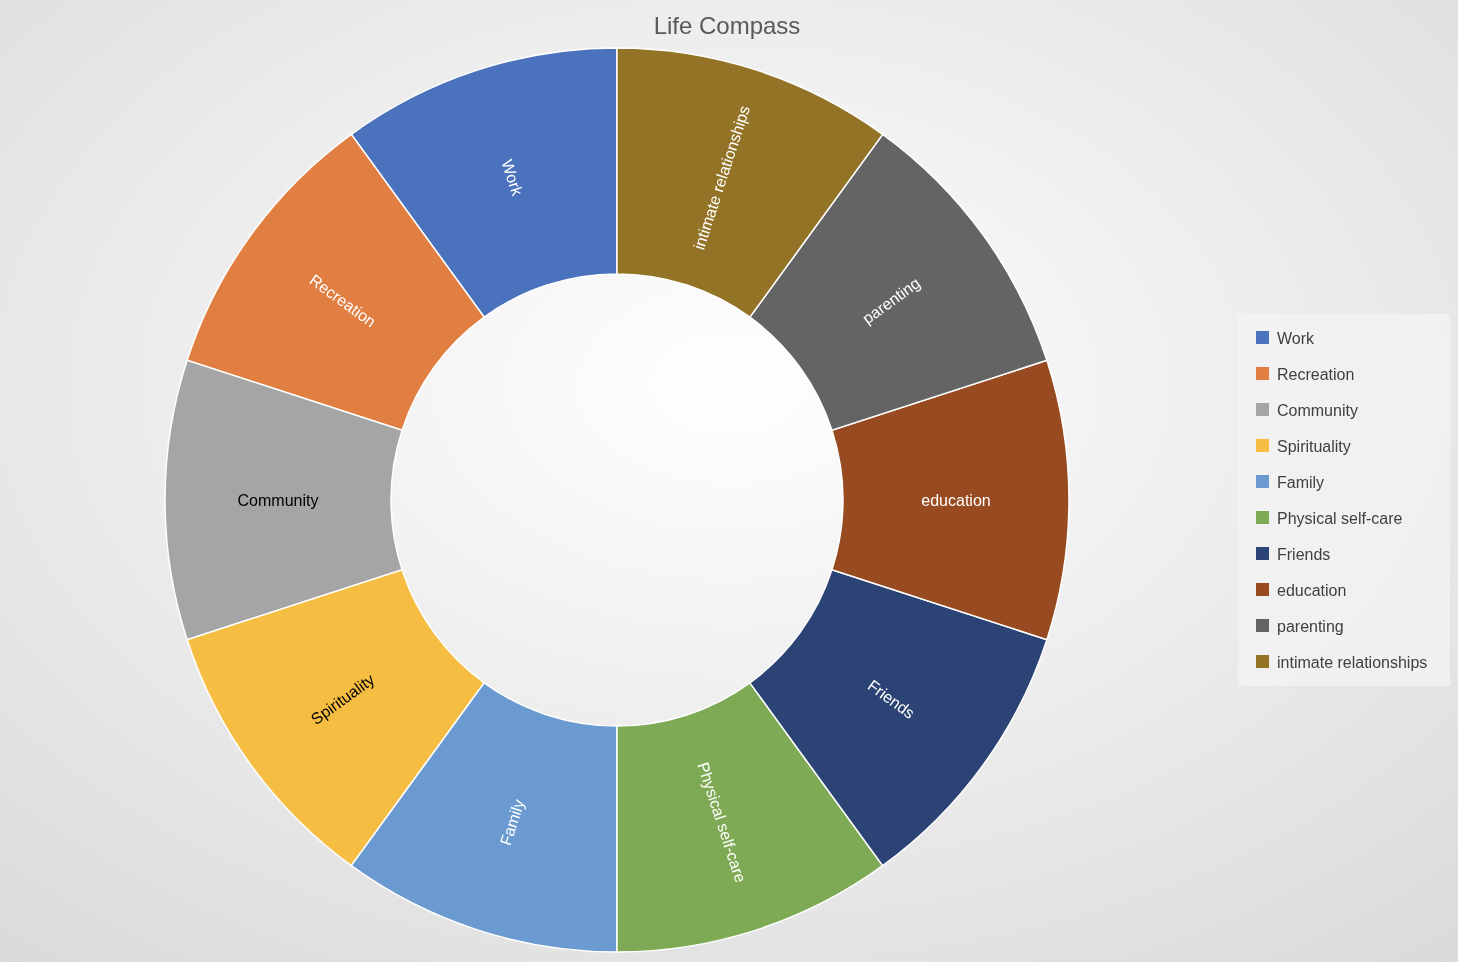 The width and height of the screenshot is (1458, 962). I want to click on slice-label: Community, so click(278, 500).